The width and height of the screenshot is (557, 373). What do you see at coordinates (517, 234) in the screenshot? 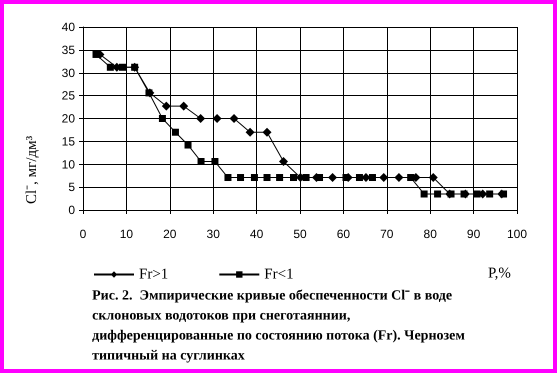
I see `x-tick-label: 100` at bounding box center [517, 234].